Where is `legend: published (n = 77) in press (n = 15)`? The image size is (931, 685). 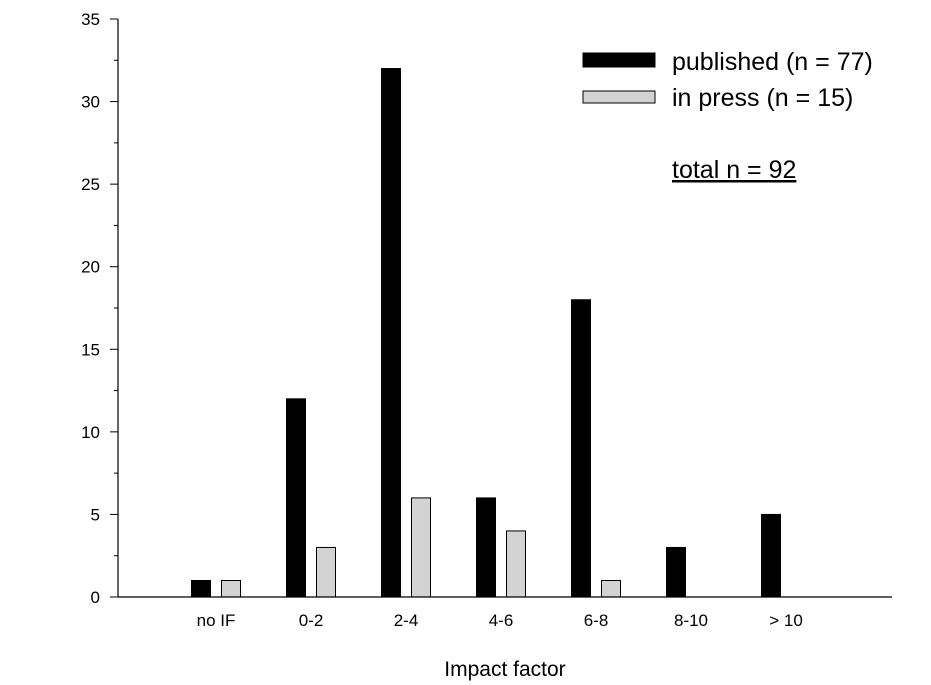
legend: published (n = 77) in press (n = 15) is located at coordinates (727, 80).